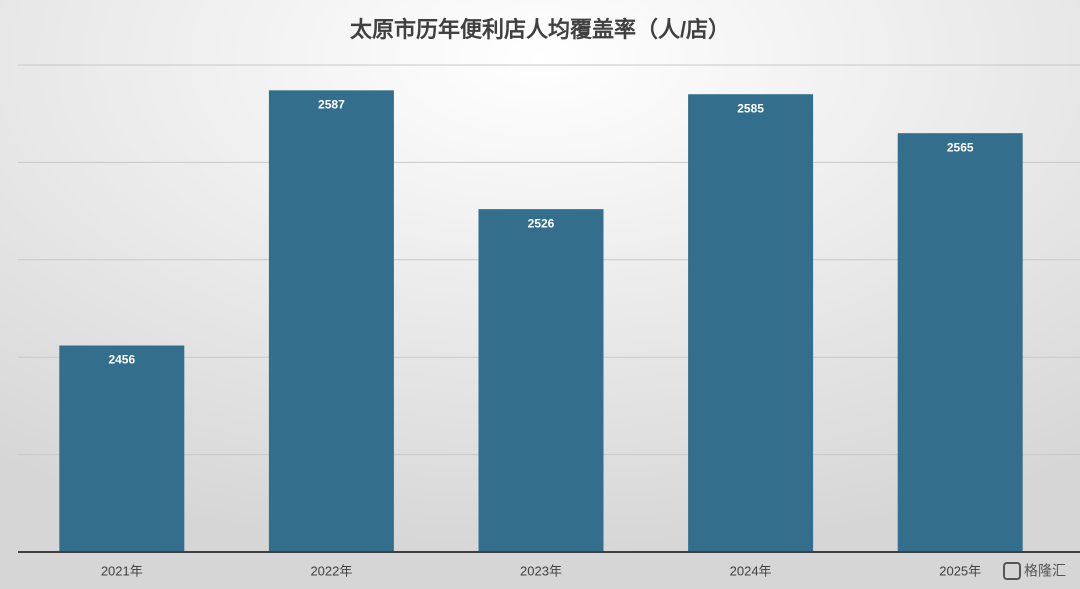  What do you see at coordinates (541, 223) in the screenshot?
I see `value-label: 2526` at bounding box center [541, 223].